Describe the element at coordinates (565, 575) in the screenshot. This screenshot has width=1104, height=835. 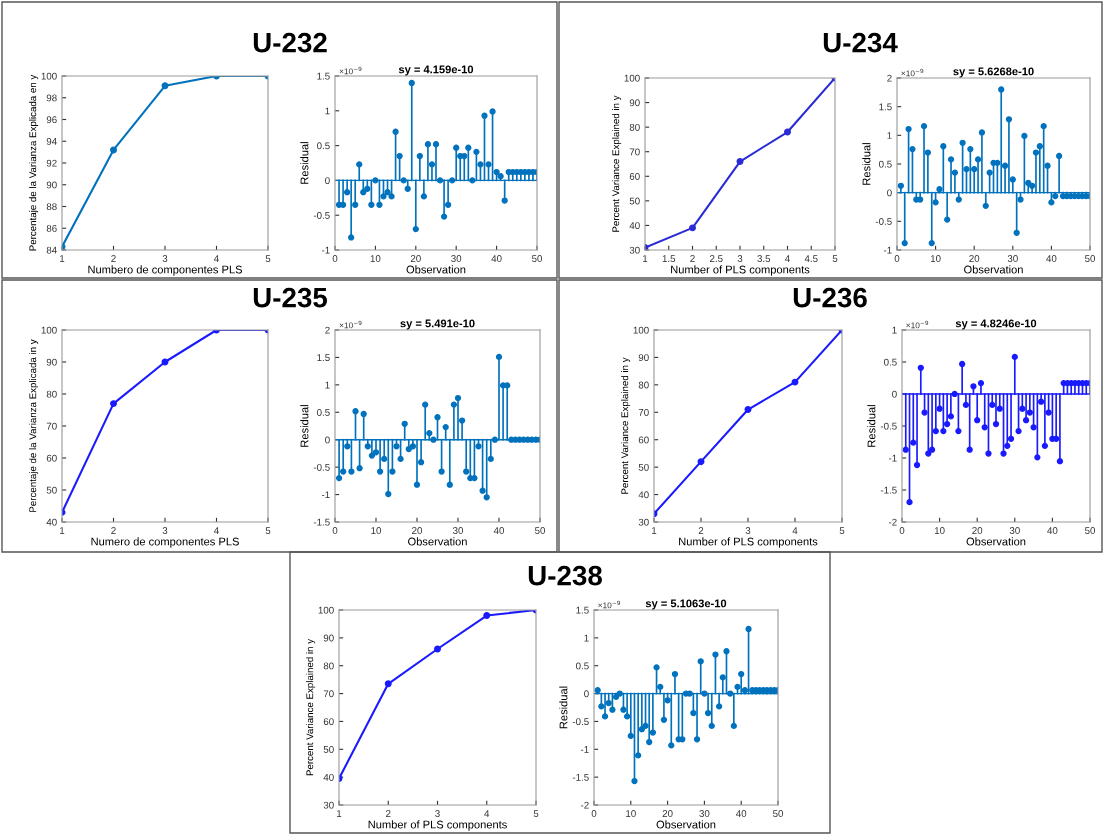
I see `chart-title: U-238` at that location.